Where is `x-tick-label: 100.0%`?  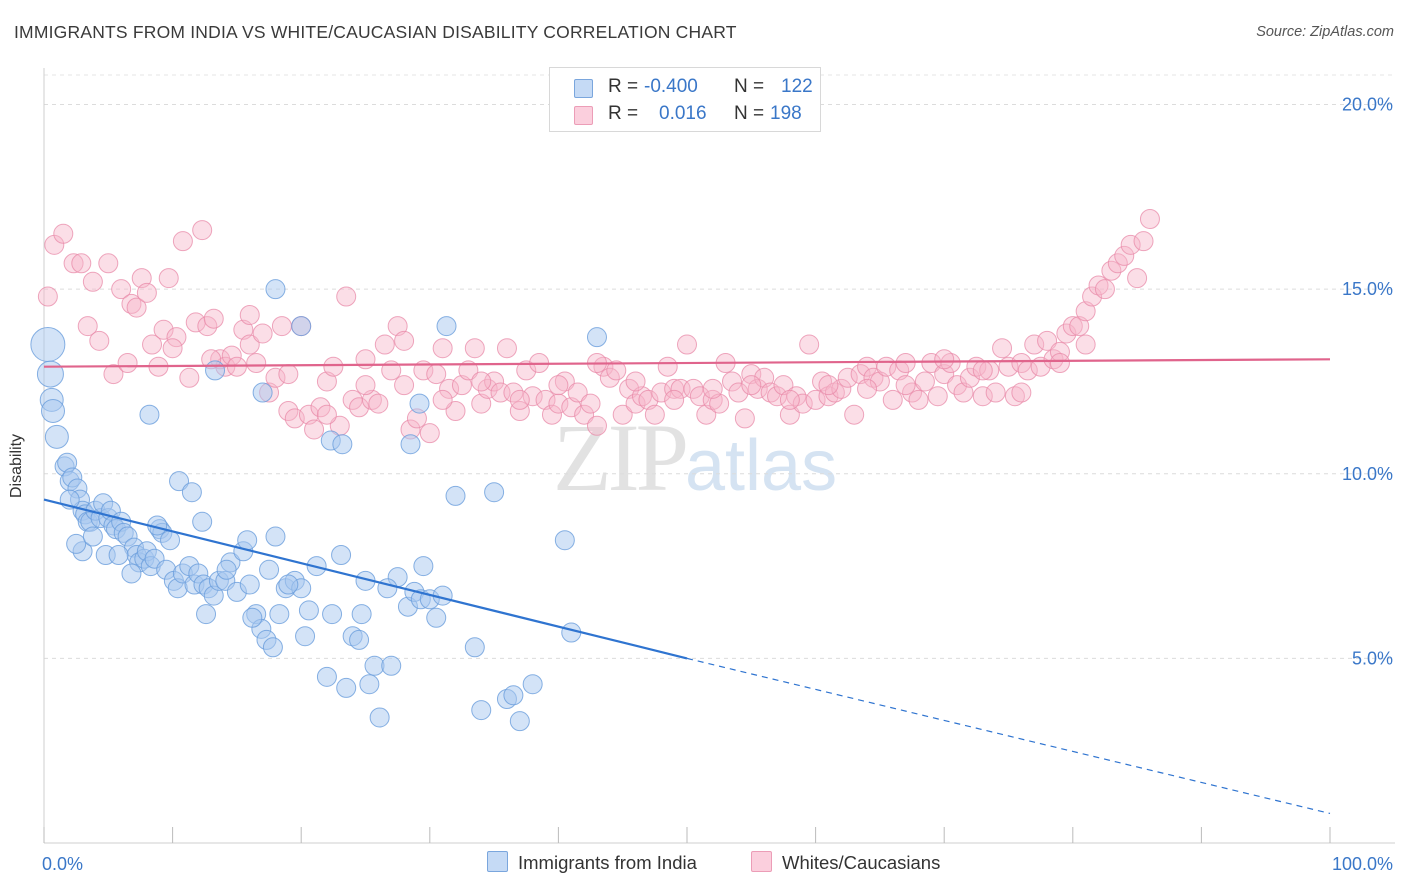 x-tick-label: 100.0% is located at coordinates (1362, 864).